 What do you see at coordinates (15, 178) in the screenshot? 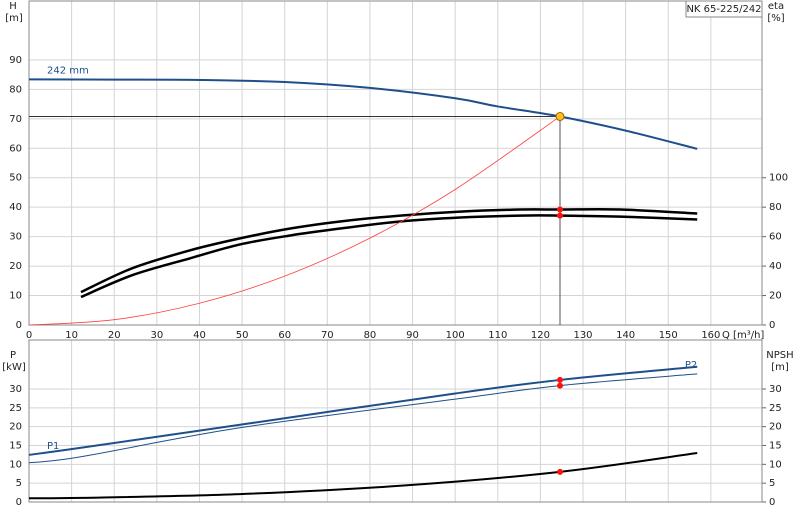
I see `y-tick-label: 50` at bounding box center [15, 178].